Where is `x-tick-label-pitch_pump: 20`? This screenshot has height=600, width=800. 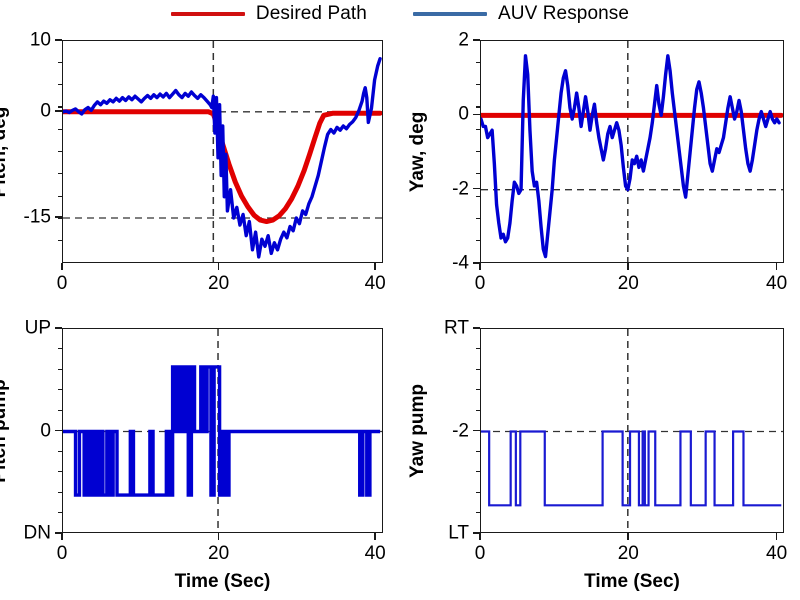 x-tick-label-pitch_pump: 20 is located at coordinates (219, 553).